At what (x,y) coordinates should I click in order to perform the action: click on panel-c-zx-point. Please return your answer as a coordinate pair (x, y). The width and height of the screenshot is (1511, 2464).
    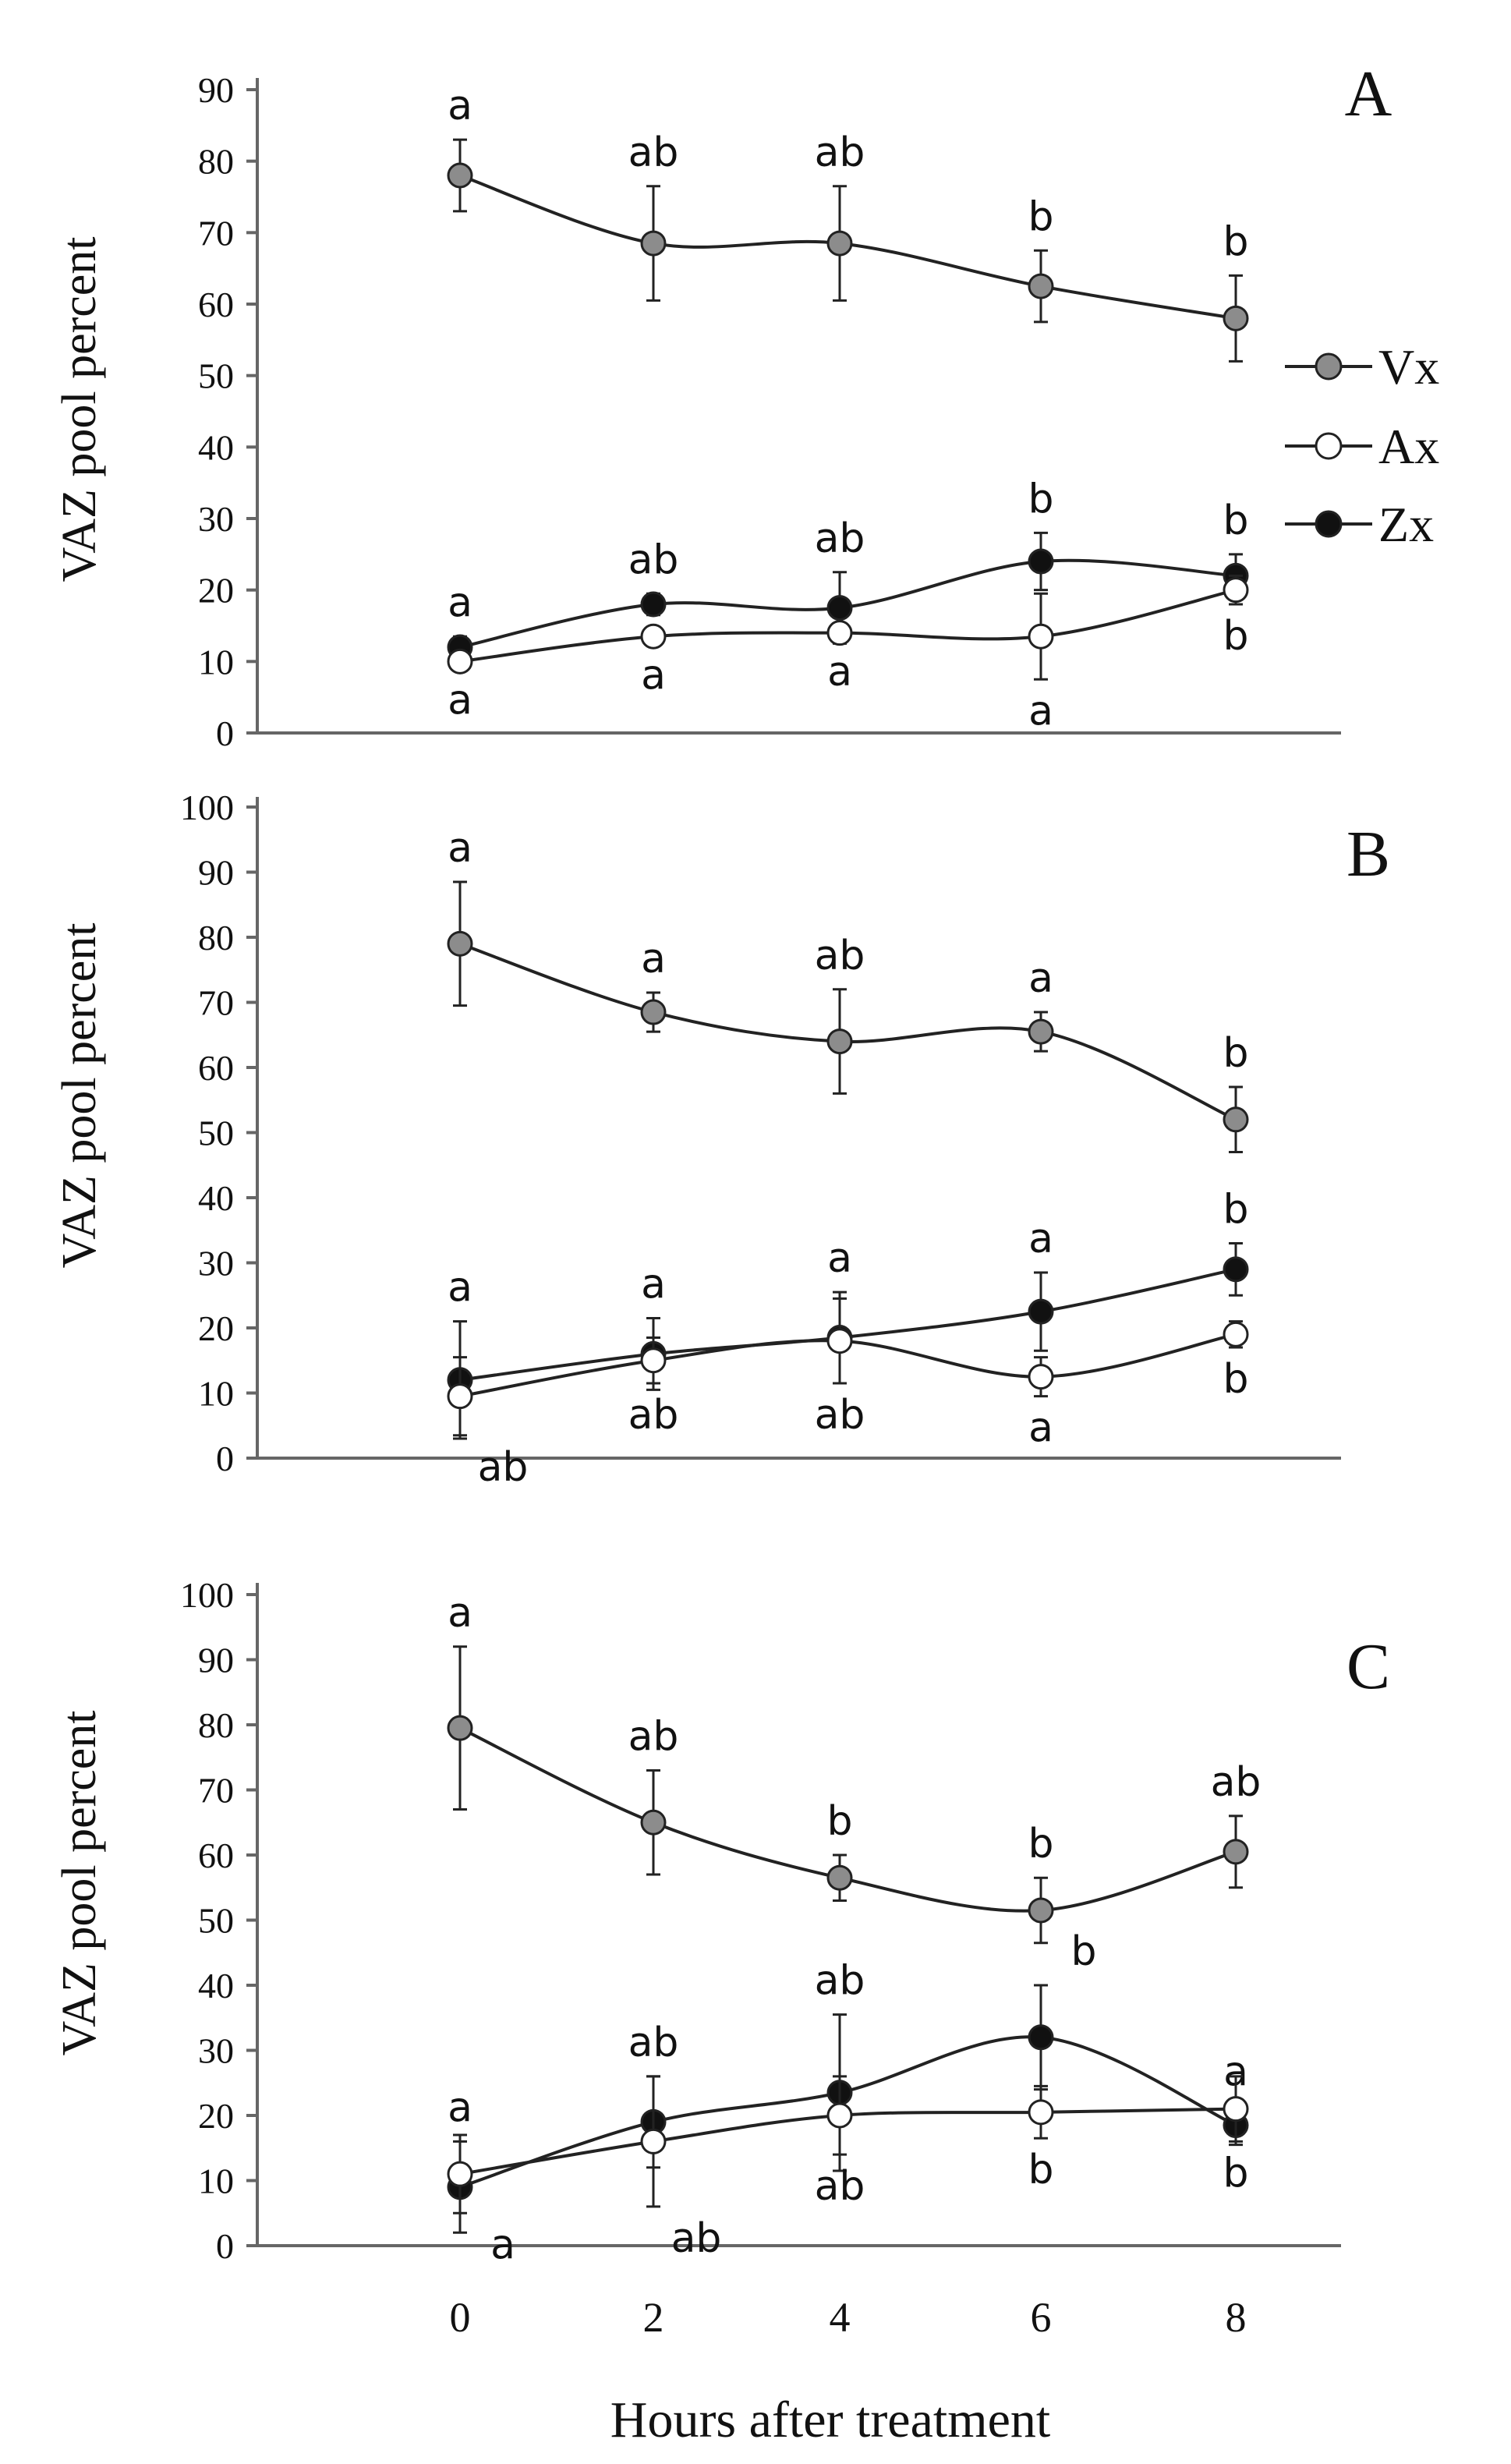
    Looking at the image, I should click on (1041, 2038).